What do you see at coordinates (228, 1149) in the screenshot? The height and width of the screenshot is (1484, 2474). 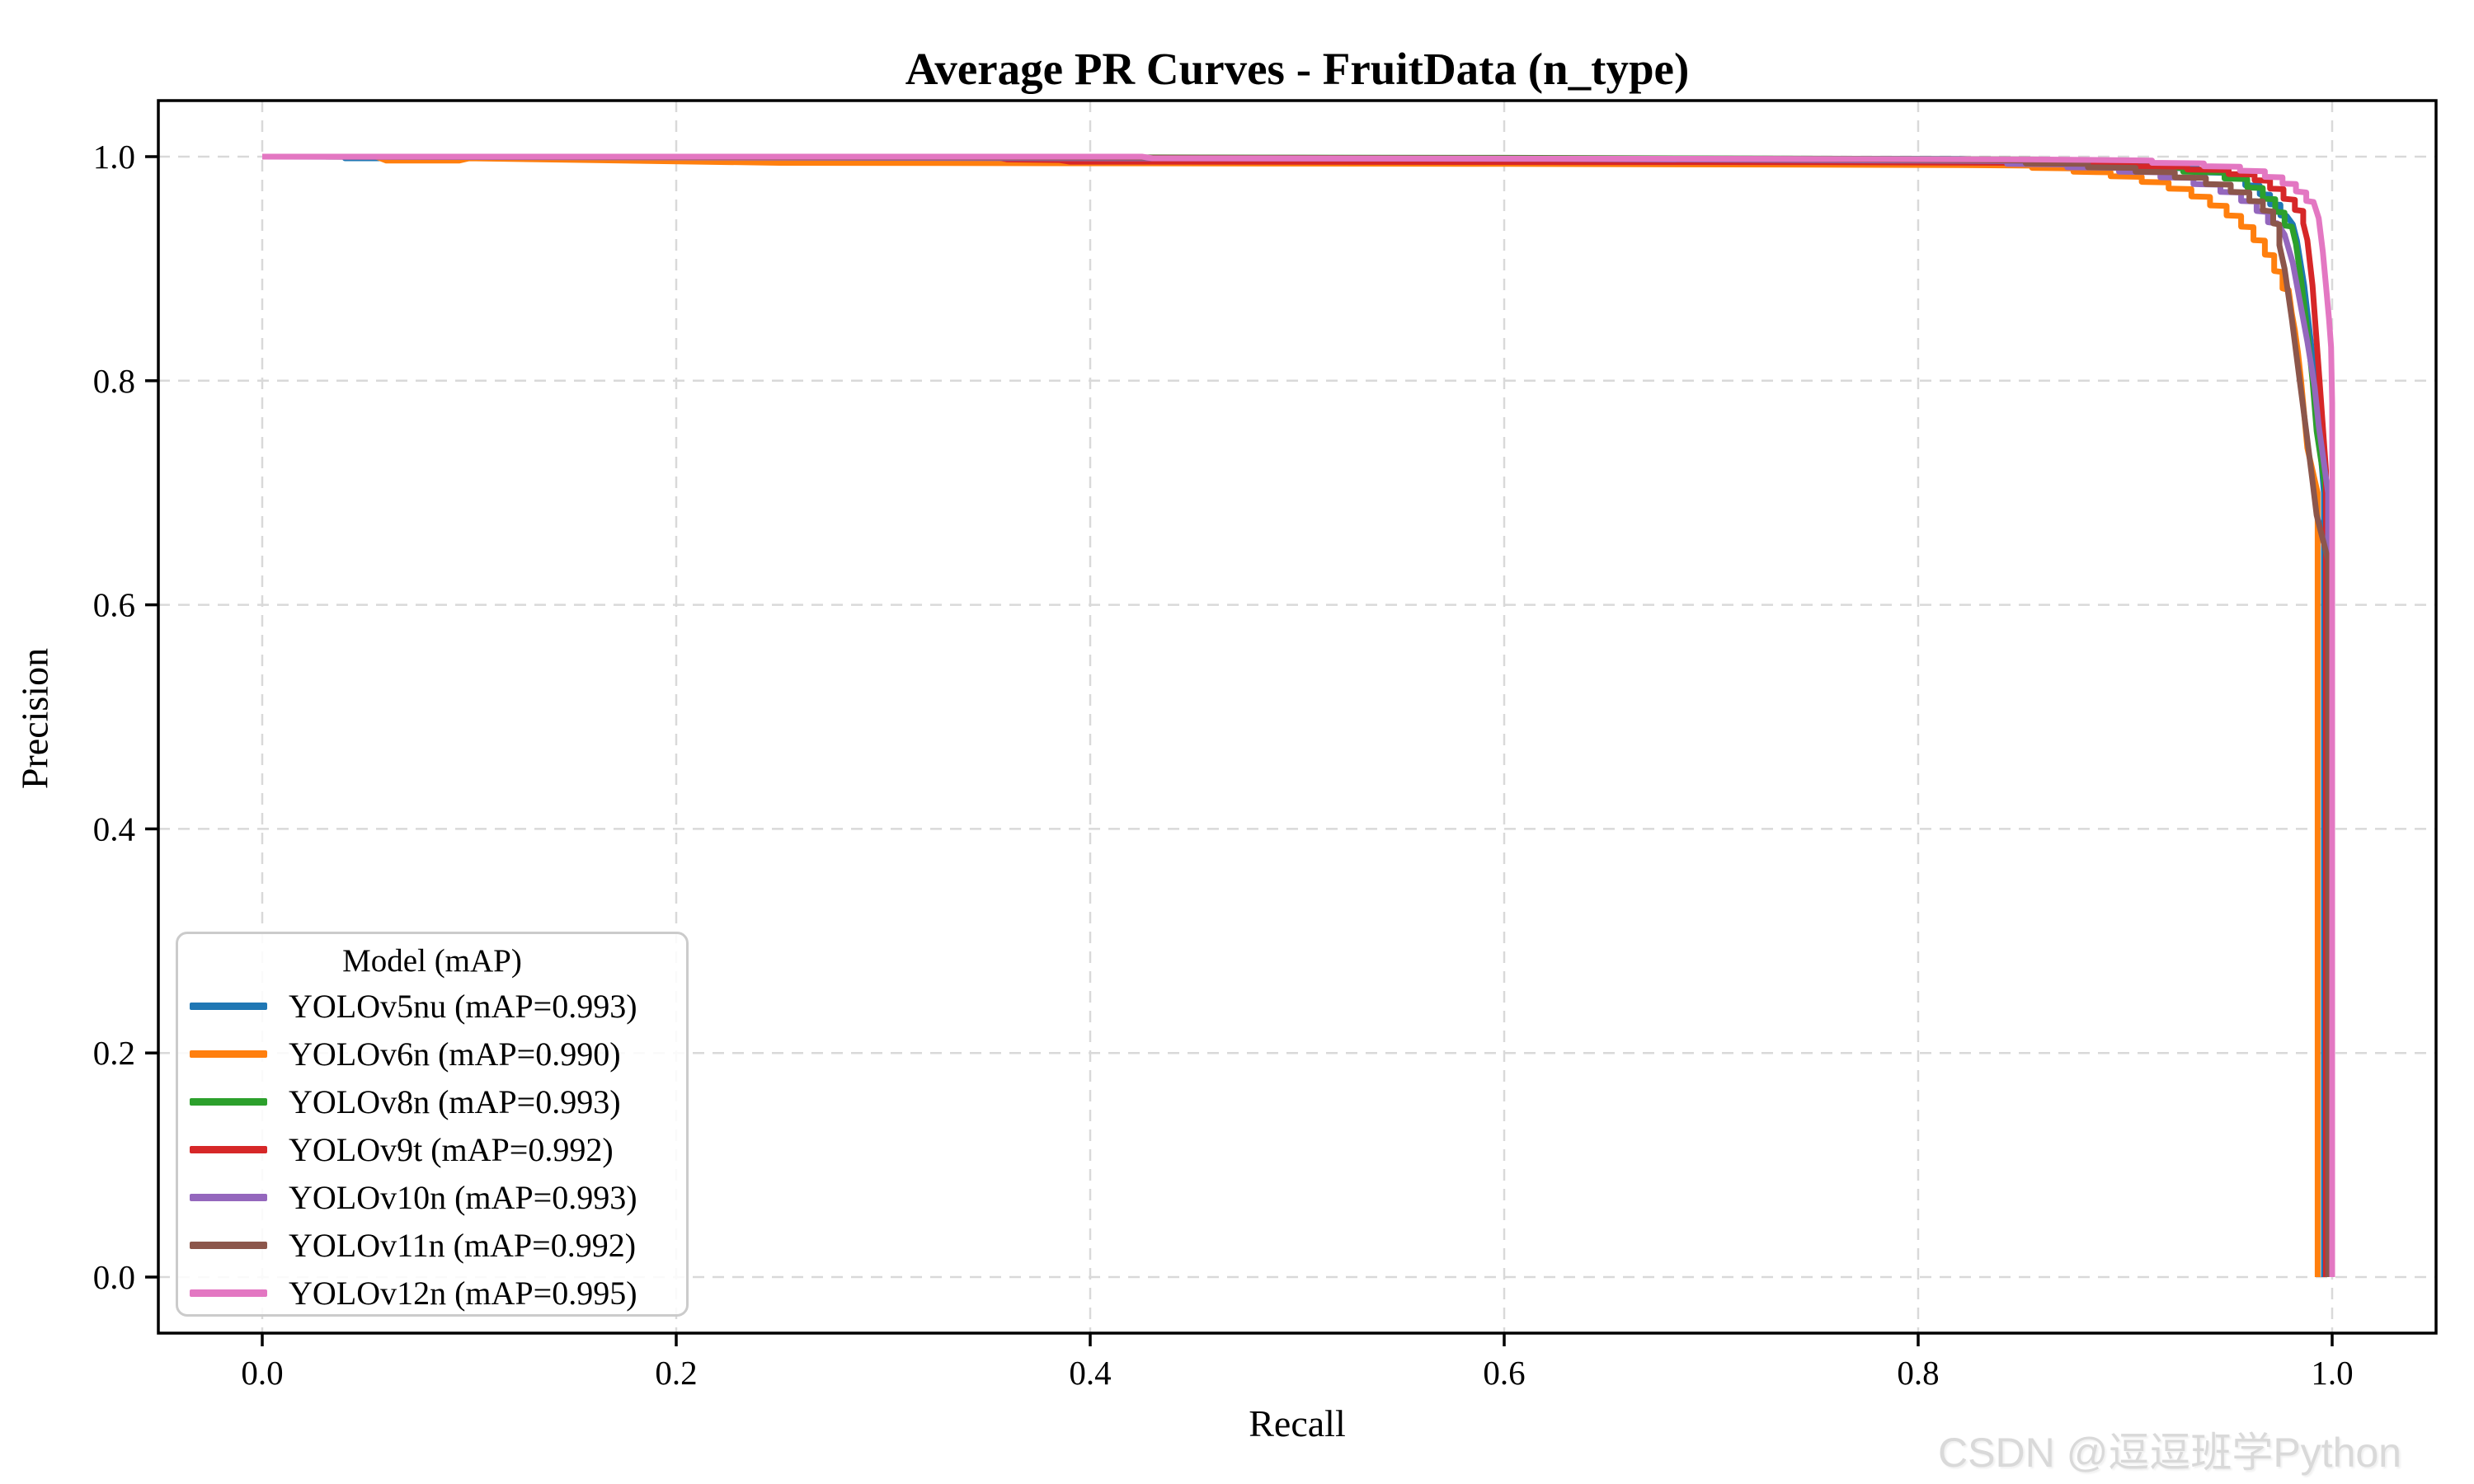 I see `legend-swatch-yolov9t` at bounding box center [228, 1149].